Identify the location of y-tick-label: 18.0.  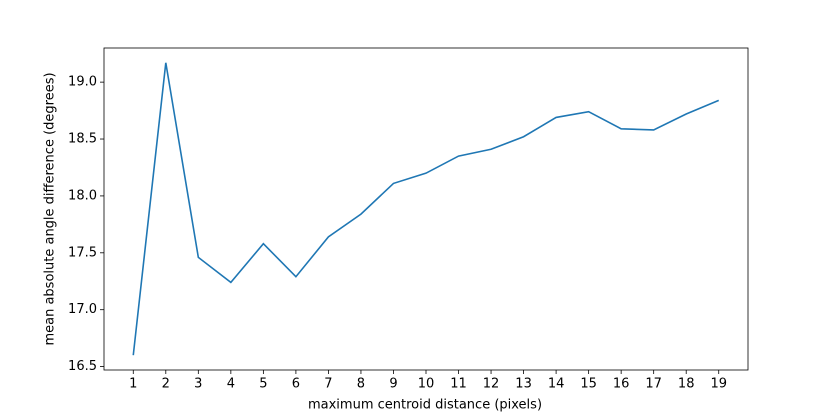
(82, 195).